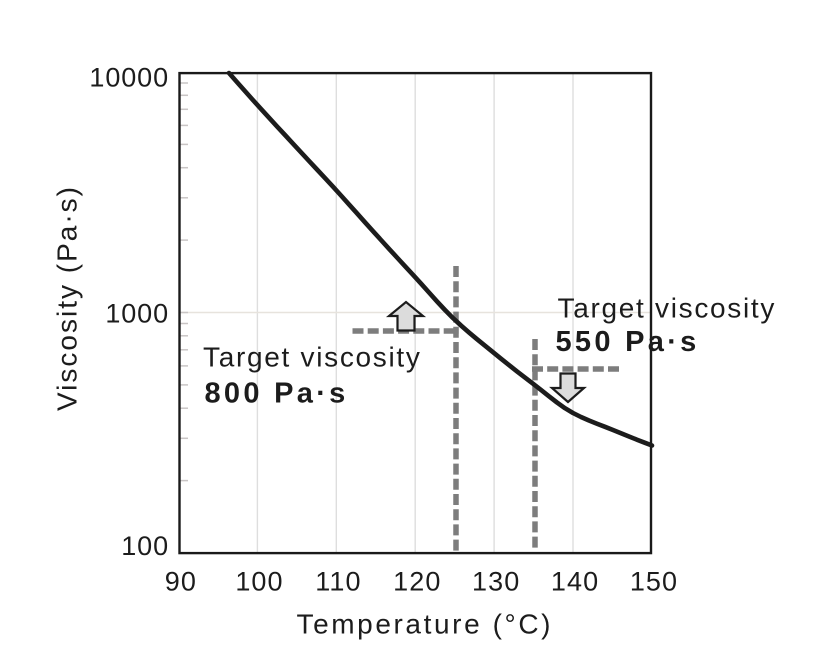  Describe the element at coordinates (67, 298) in the screenshot. I see `svg-text: Viscosity (Pa·s)` at that location.